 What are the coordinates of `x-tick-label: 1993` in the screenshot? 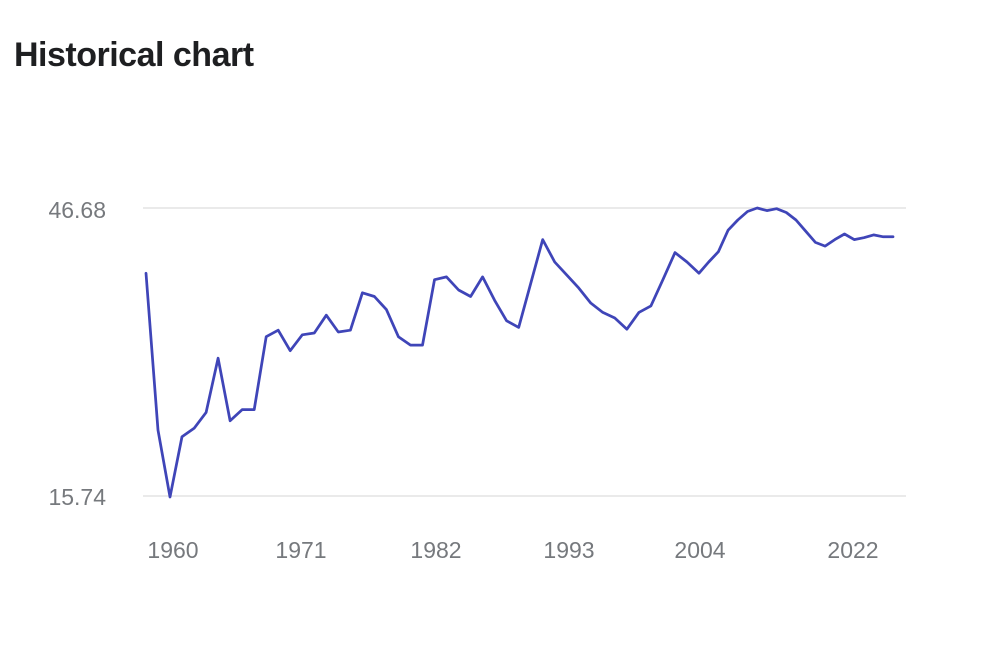 It's located at (569, 550).